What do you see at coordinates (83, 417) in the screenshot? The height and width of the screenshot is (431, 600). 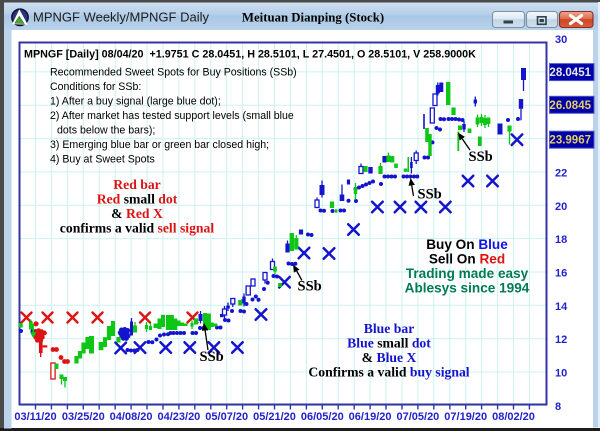 I see `svg-text: 03/25/20` at bounding box center [83, 417].